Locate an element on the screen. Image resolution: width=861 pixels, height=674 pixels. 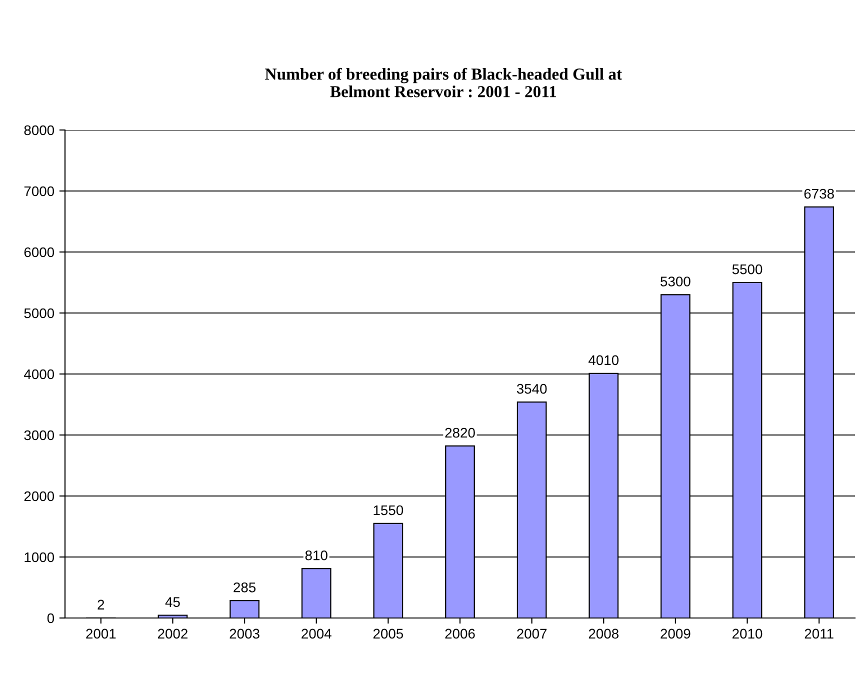
y-tick-label: 4000 is located at coordinates (39, 374).